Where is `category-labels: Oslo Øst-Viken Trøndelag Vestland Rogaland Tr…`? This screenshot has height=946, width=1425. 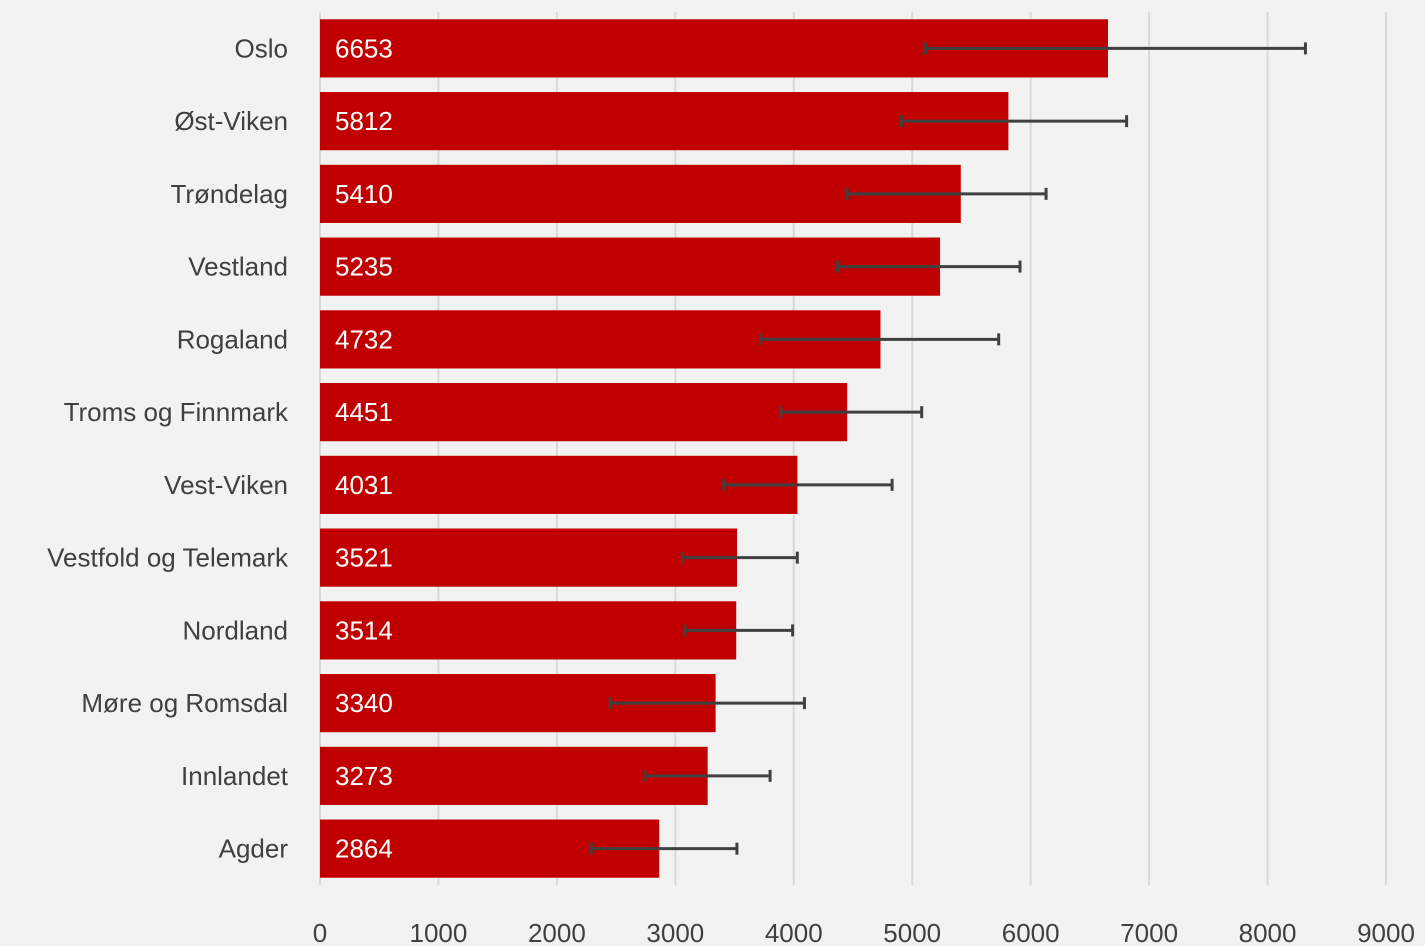 category-labels: Oslo Øst-Viken Trøndelag Vestland Rogaland Tr… is located at coordinates (168, 448).